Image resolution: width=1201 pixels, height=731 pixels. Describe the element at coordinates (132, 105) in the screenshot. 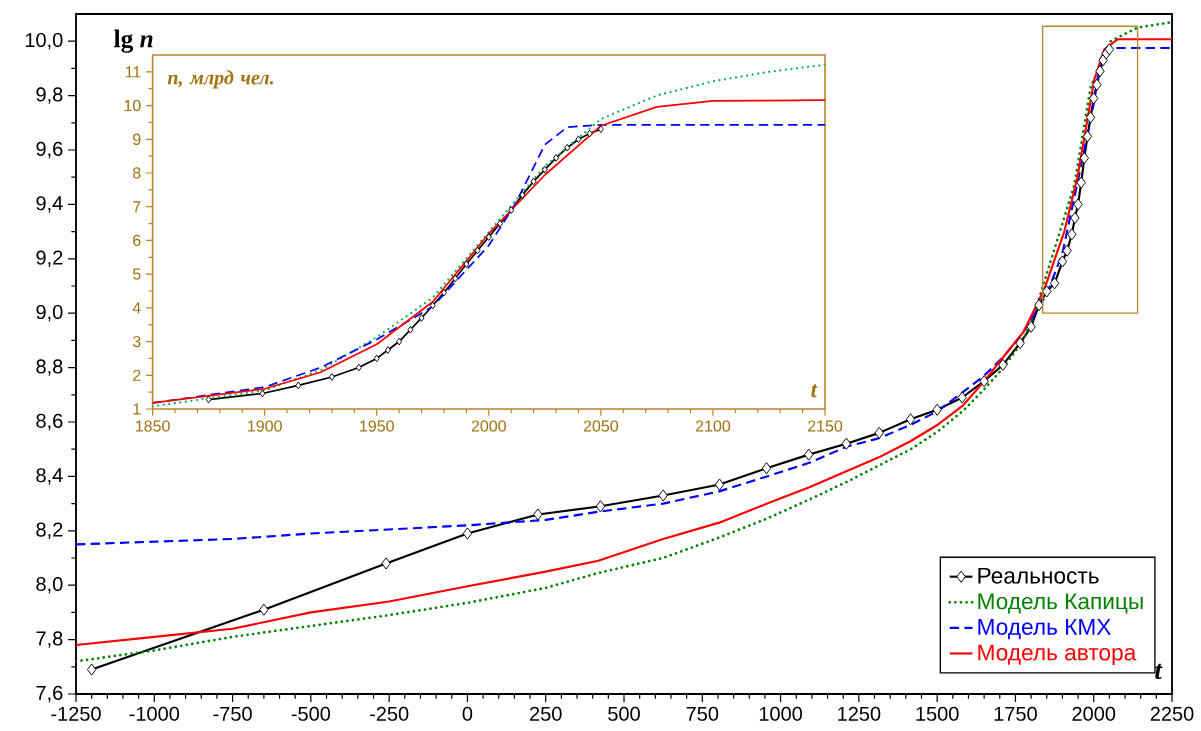

I see `y-tick-label: 10` at that location.